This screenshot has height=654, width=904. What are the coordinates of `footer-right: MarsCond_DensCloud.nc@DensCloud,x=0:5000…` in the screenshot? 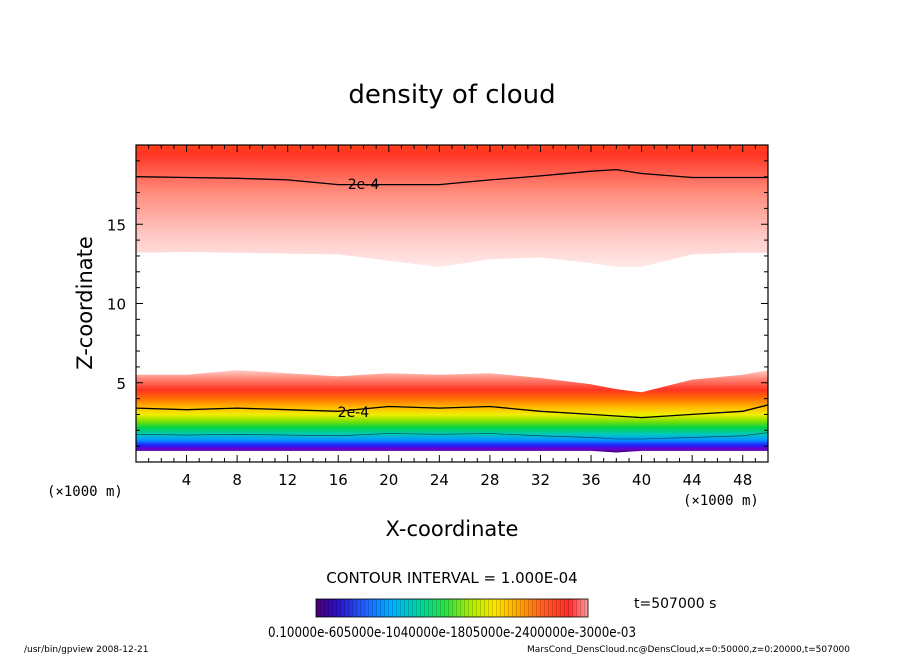 It's located at (688, 649).